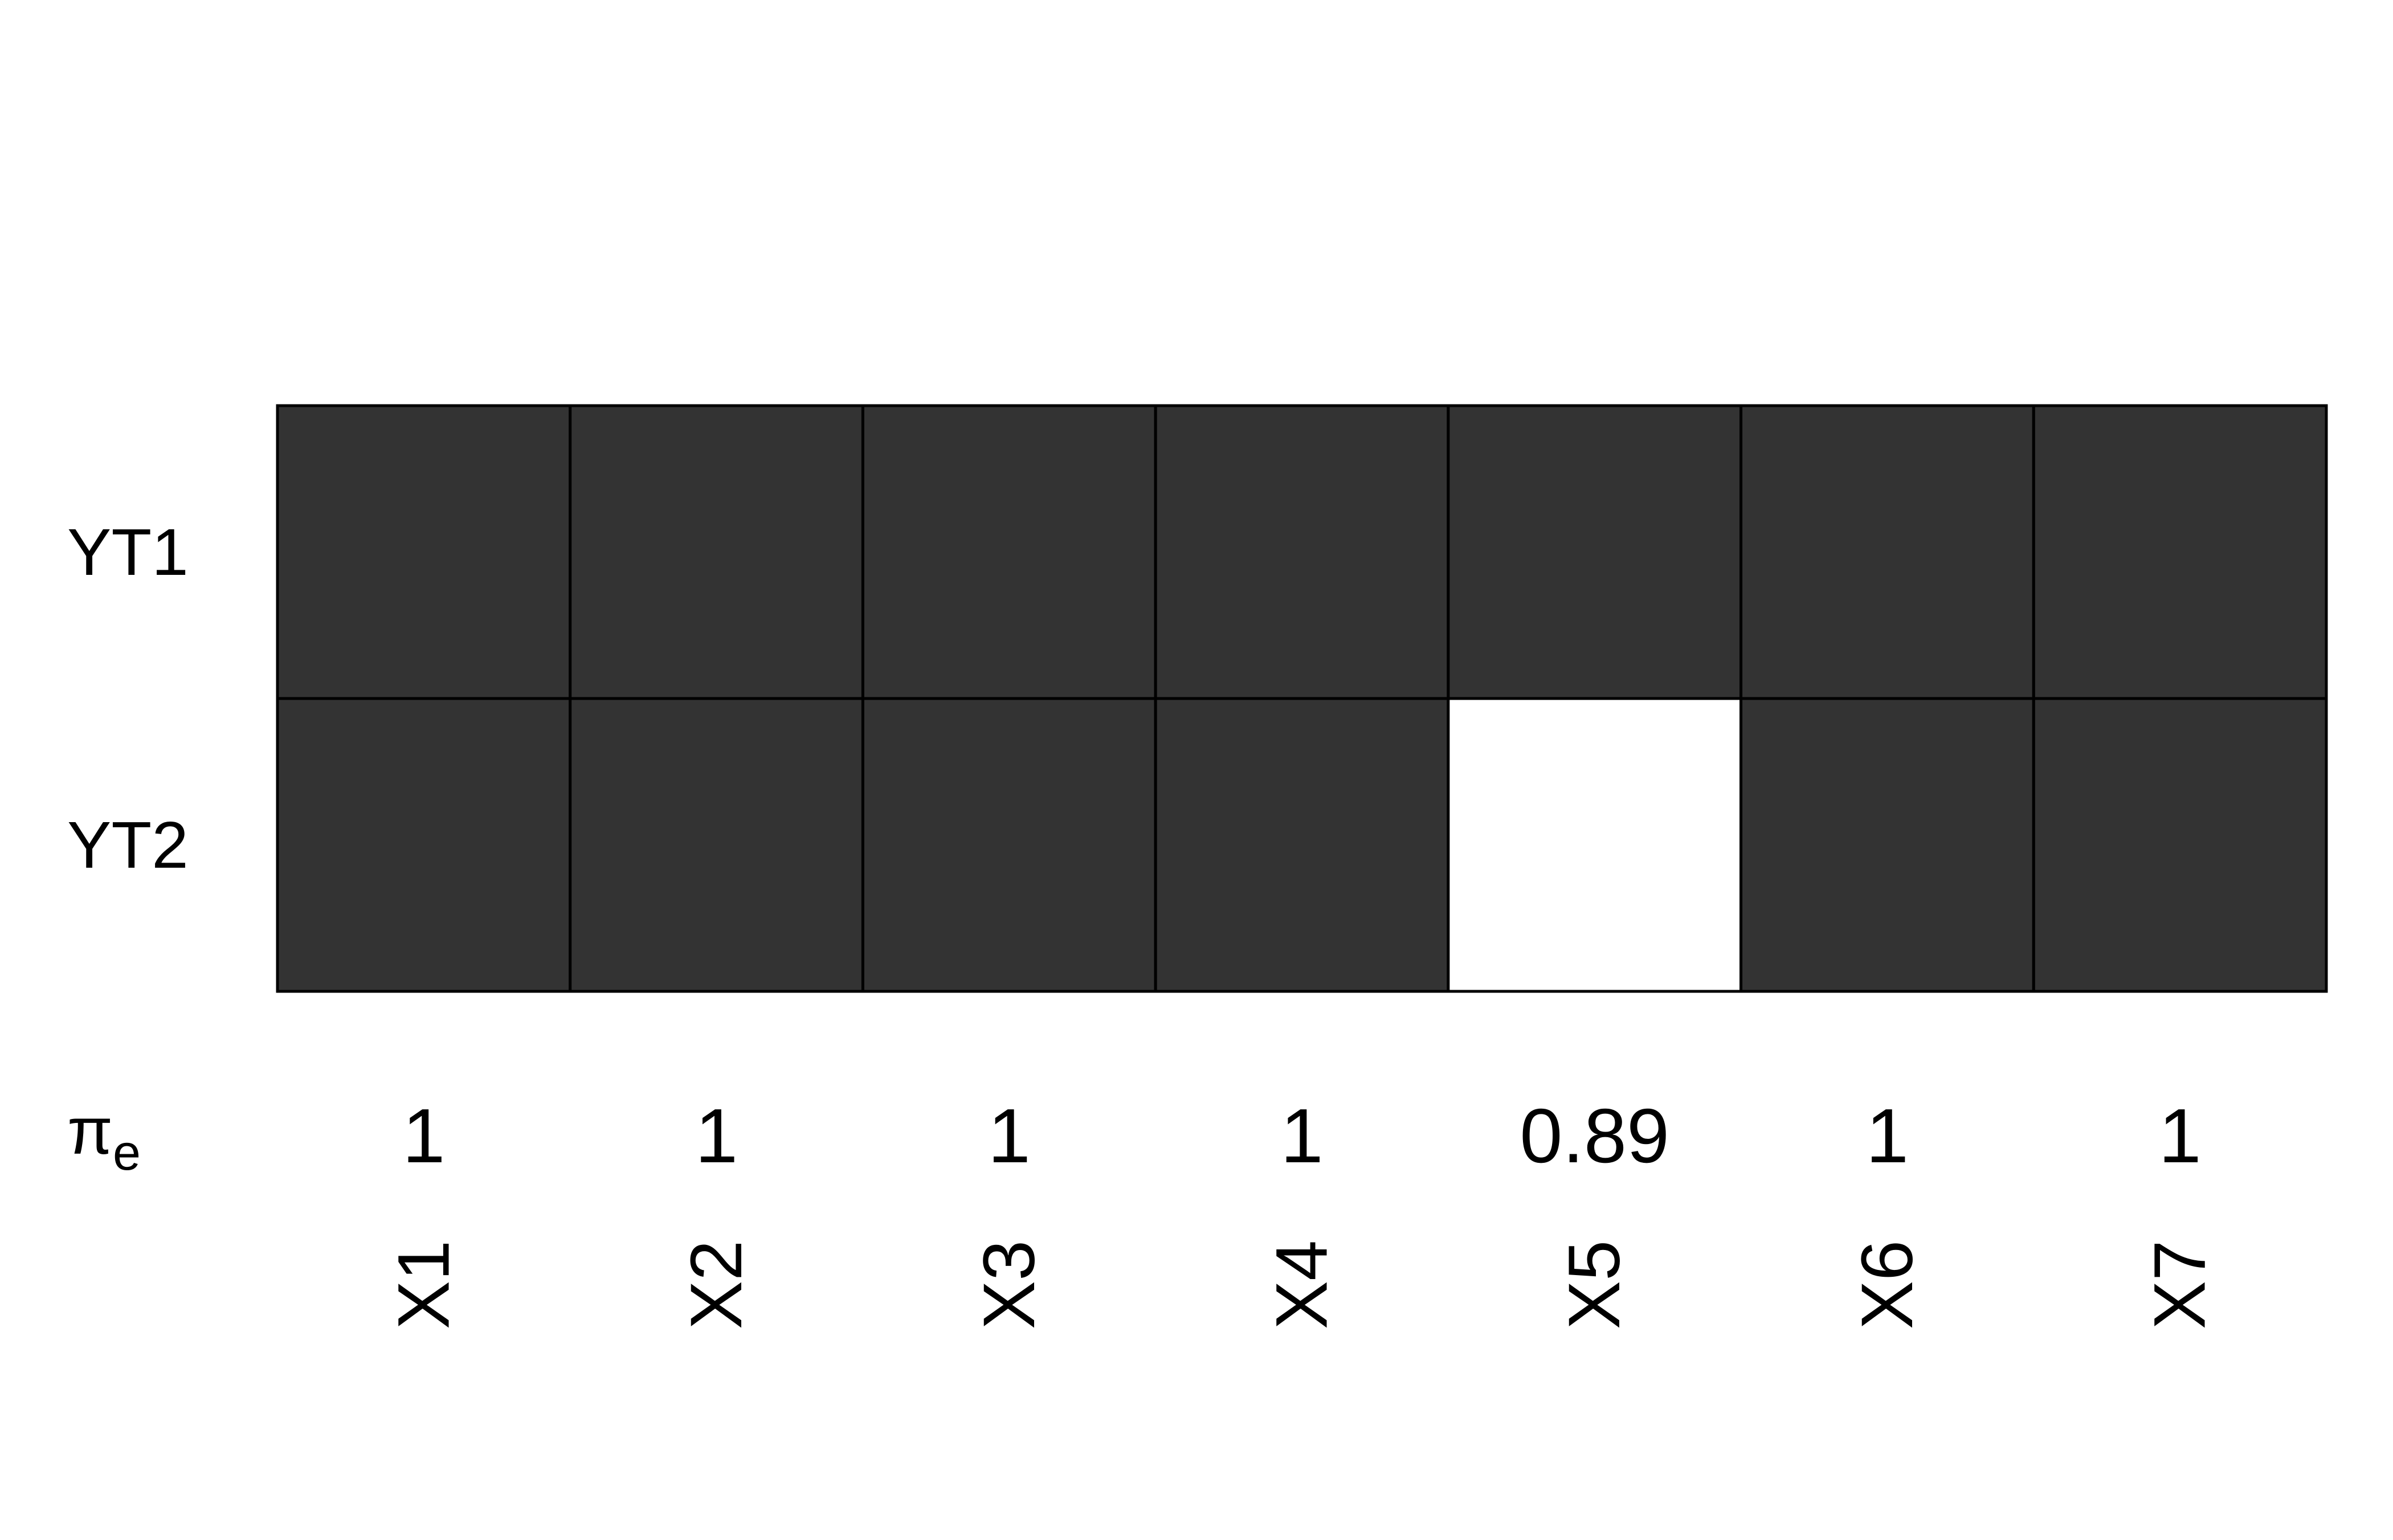 The image size is (2393, 1540). I want to click on pi-values: 1 1 1 1 0.89 1 1, so click(1302, 1136).